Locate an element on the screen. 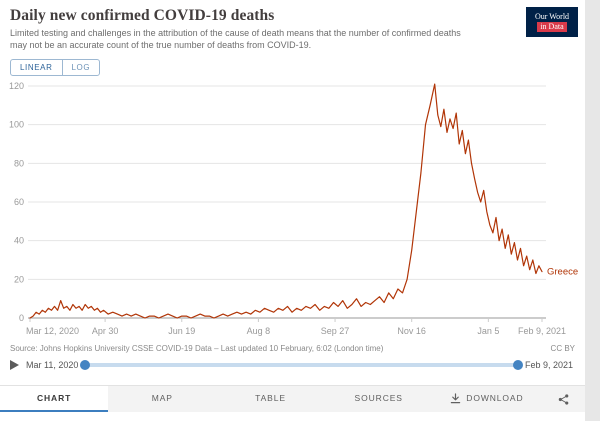 This screenshot has height=421, width=600. owid-logo: Our World in Data is located at coordinates (552, 22).